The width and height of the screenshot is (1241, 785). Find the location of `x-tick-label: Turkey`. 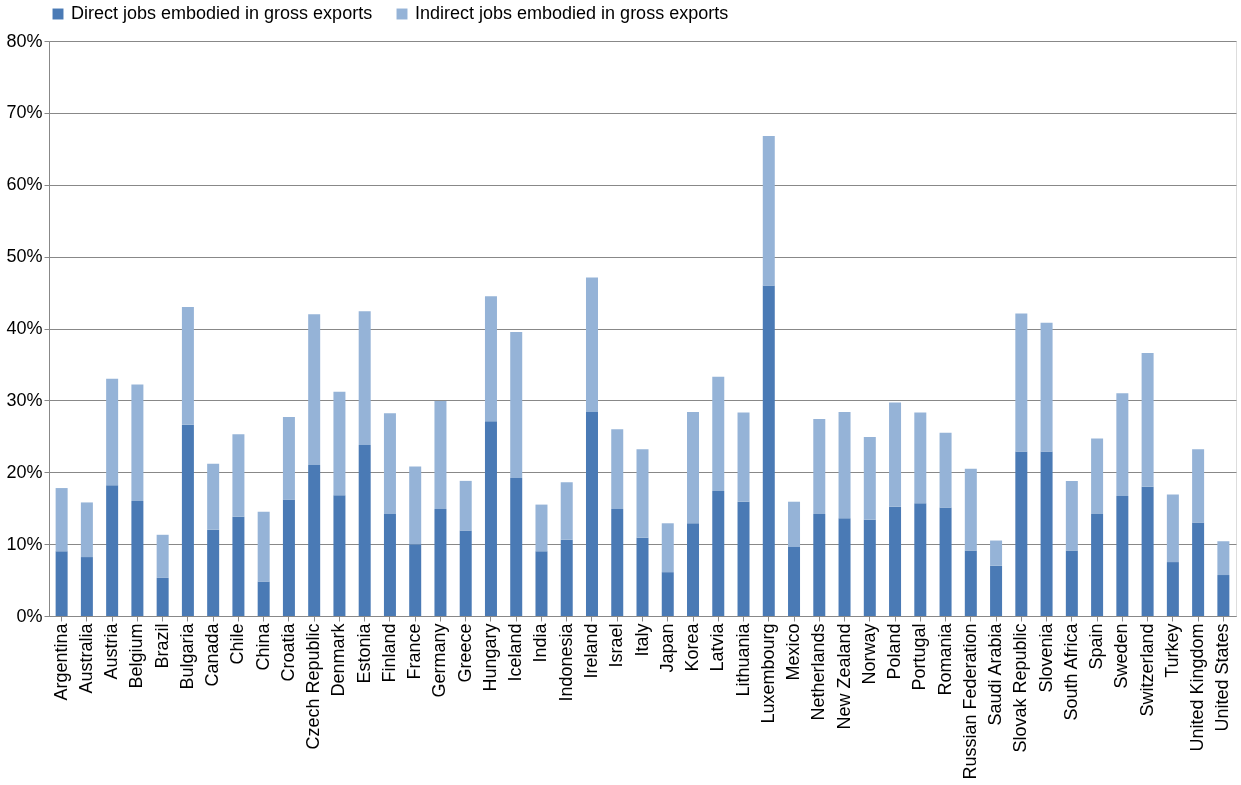

x-tick-label: Turkey is located at coordinates (1171, 650).